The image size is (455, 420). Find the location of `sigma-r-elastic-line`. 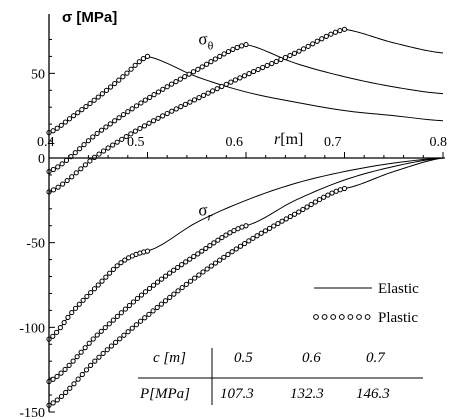

sigma-r-elastic-line is located at coordinates (344, 192).